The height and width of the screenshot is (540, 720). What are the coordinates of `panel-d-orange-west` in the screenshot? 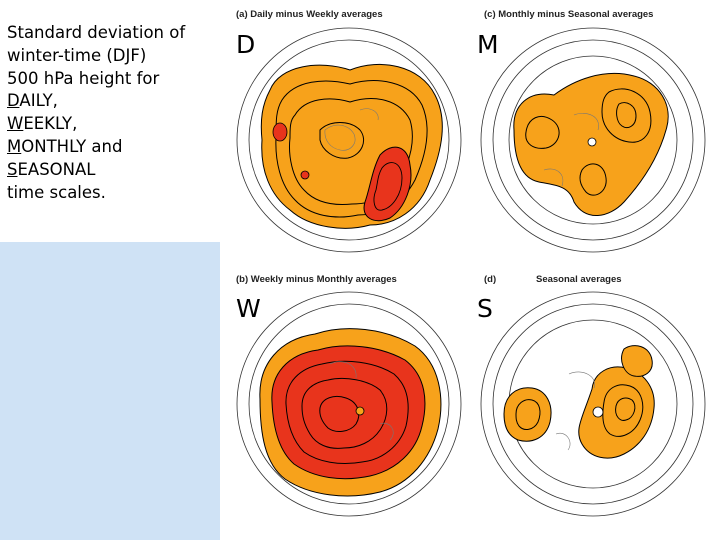 It's located at (527, 414).